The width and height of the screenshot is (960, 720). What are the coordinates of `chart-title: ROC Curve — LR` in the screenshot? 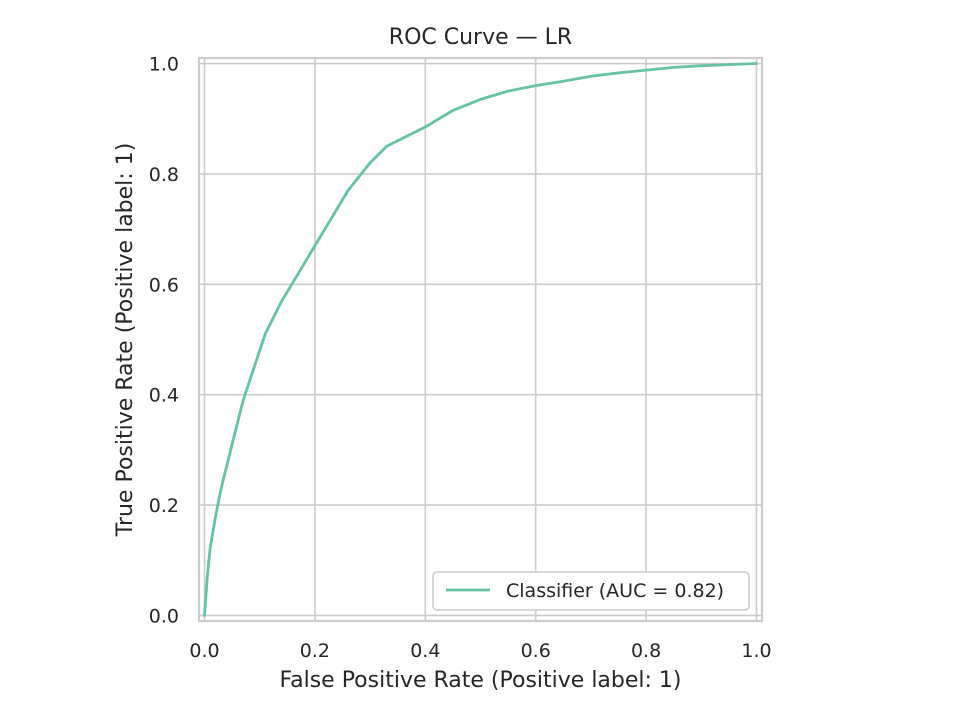 It's located at (480, 37).